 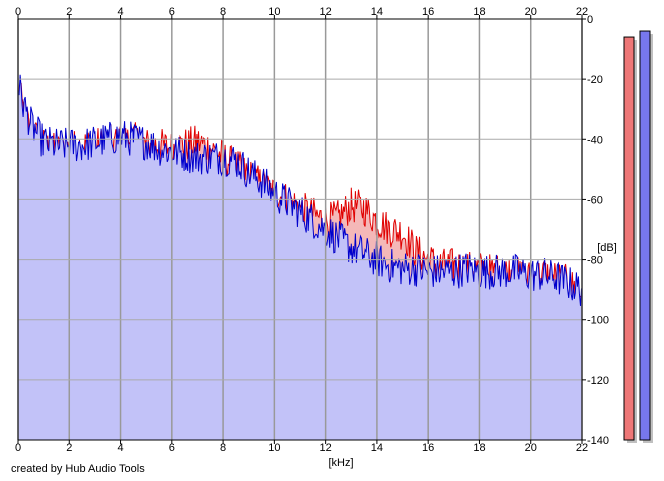 I want to click on x-tick-label-top: 6, so click(x=172, y=12).